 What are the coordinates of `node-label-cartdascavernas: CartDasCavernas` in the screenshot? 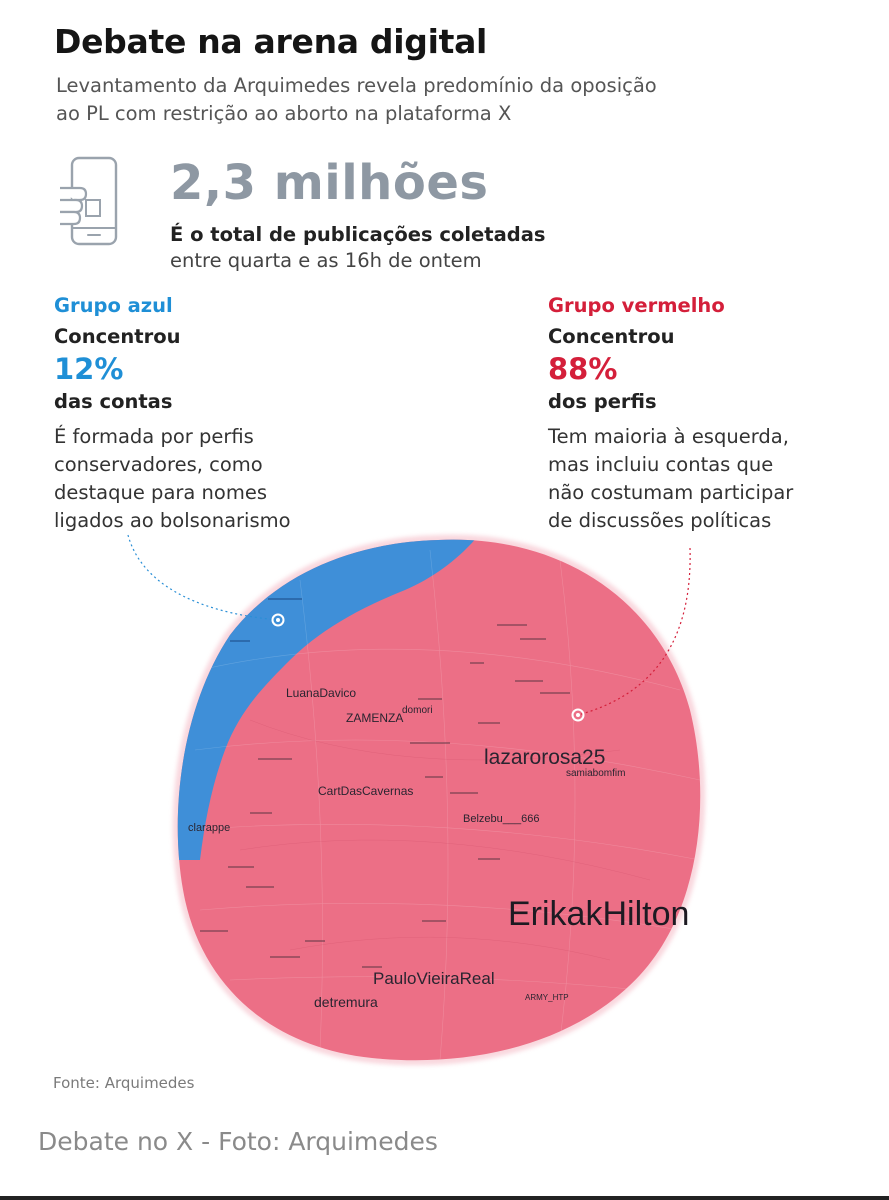 It's located at (366, 791).